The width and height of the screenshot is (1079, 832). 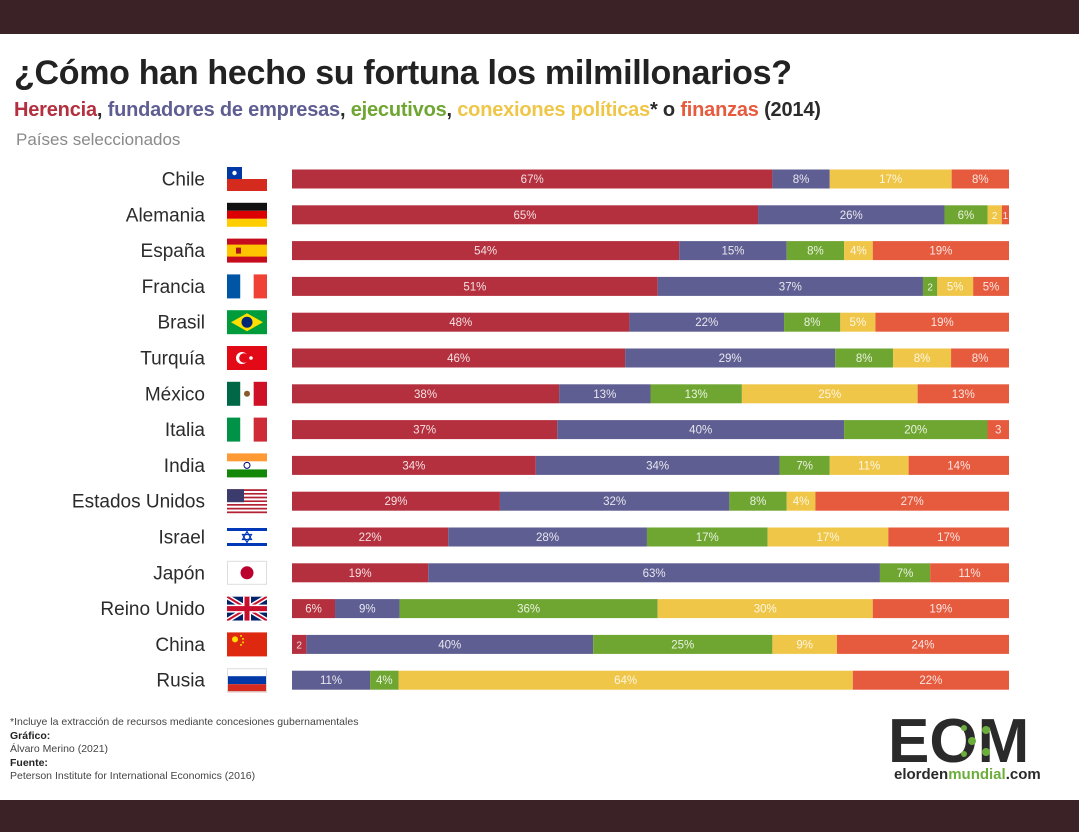 What do you see at coordinates (247, 501) in the screenshot?
I see `usa-flag` at bounding box center [247, 501].